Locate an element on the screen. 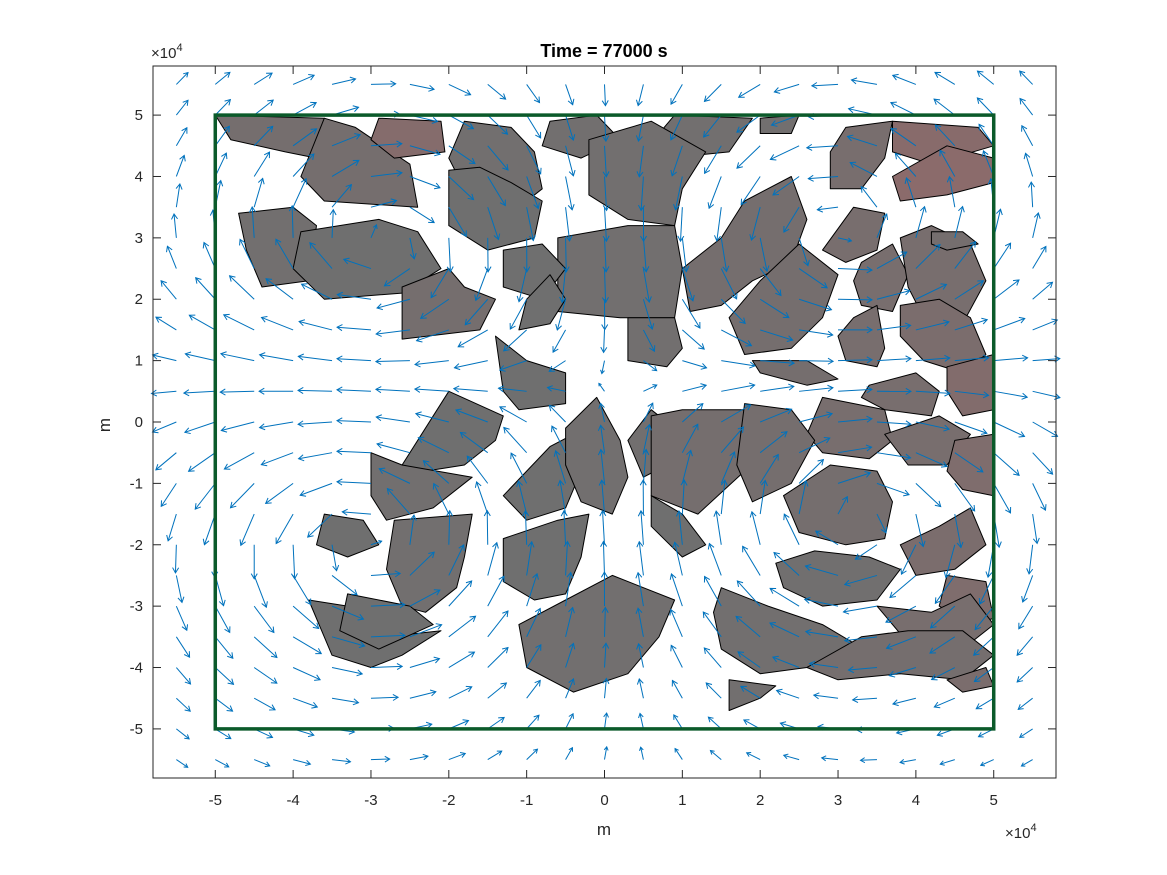 Image resolution: width=1167 pixels, height=875 pixels. y-tick-label: 3 is located at coordinates (139, 238).